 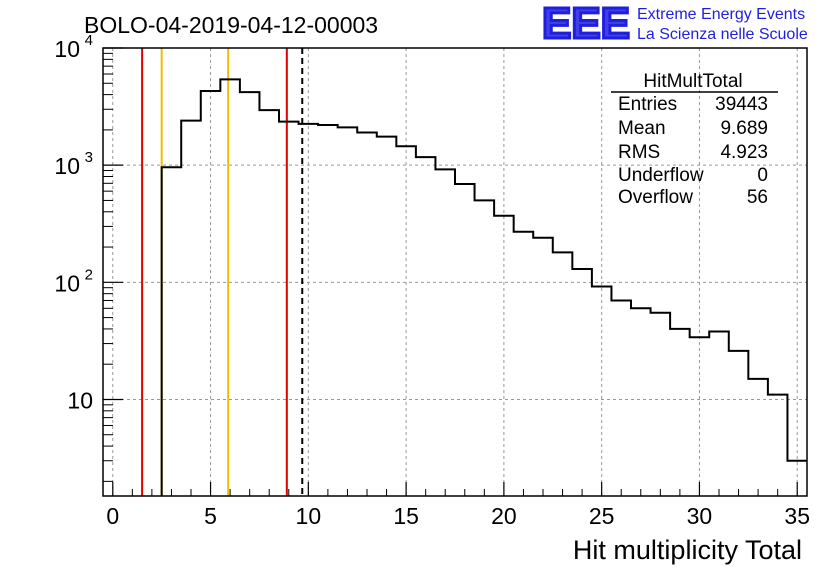 I want to click on y-tick-exponent: 2, so click(x=89, y=274).